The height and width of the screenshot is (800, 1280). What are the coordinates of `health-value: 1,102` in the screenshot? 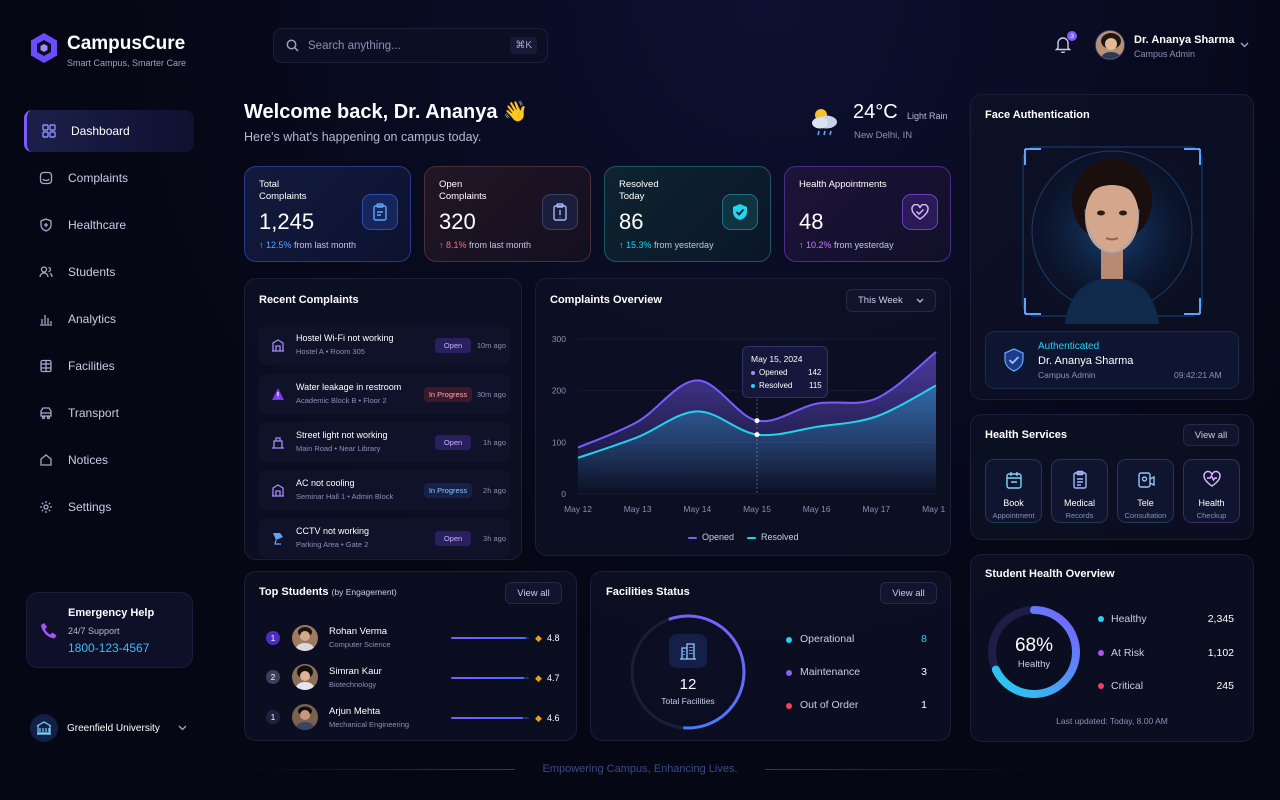 It's located at (1220, 653).